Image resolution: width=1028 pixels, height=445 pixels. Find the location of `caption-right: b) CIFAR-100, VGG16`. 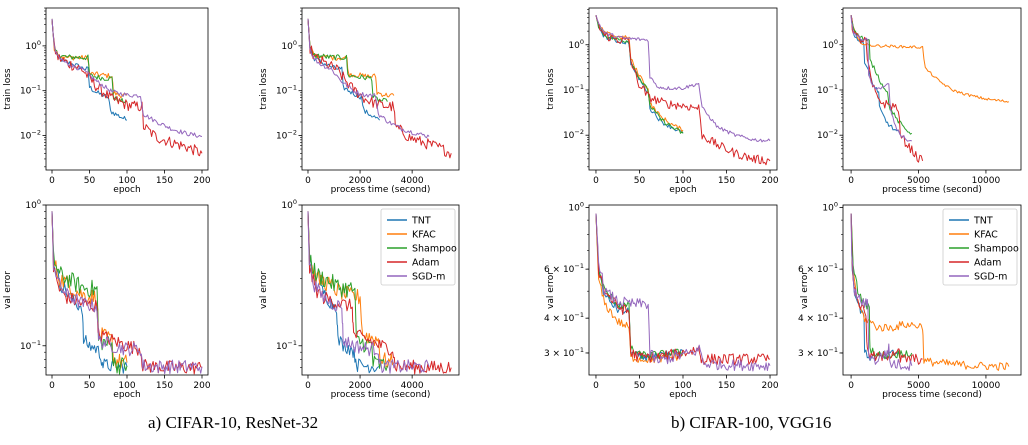

caption-right: b) CIFAR-100, VGG16 is located at coordinates (751, 422).